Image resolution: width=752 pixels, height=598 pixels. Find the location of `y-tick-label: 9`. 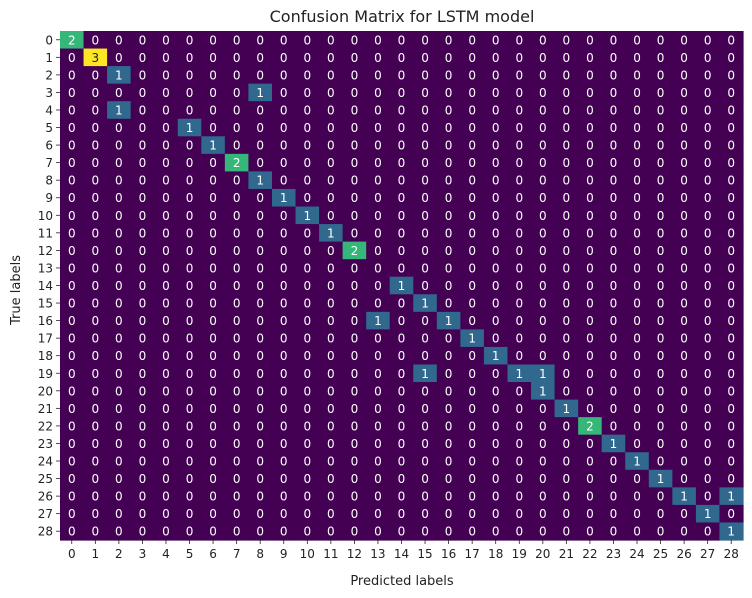

y-tick-label: 9 is located at coordinates (49, 198).